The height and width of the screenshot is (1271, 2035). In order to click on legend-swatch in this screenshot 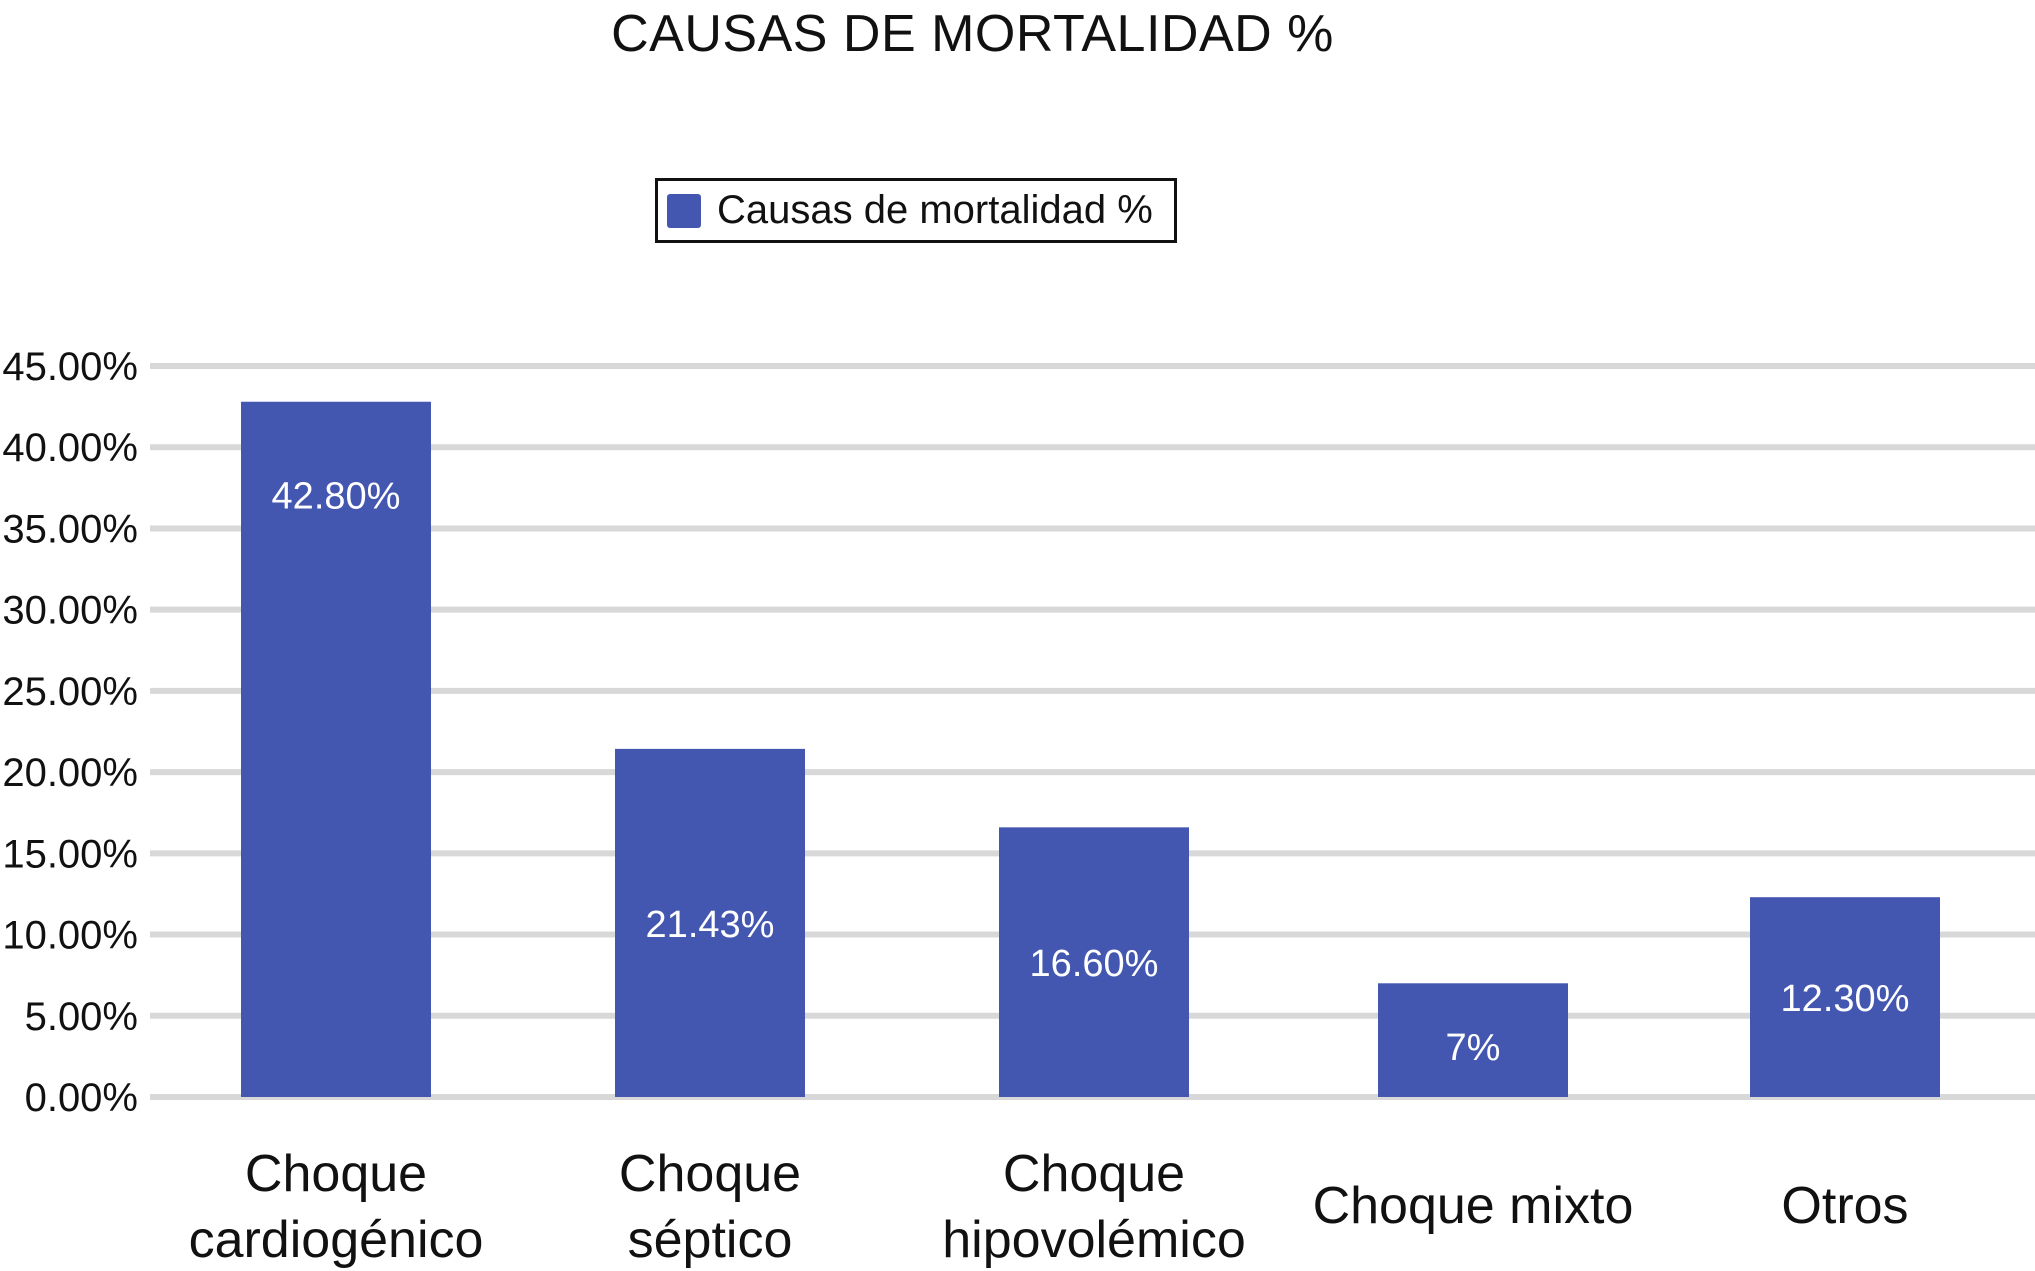, I will do `click(684, 210)`.